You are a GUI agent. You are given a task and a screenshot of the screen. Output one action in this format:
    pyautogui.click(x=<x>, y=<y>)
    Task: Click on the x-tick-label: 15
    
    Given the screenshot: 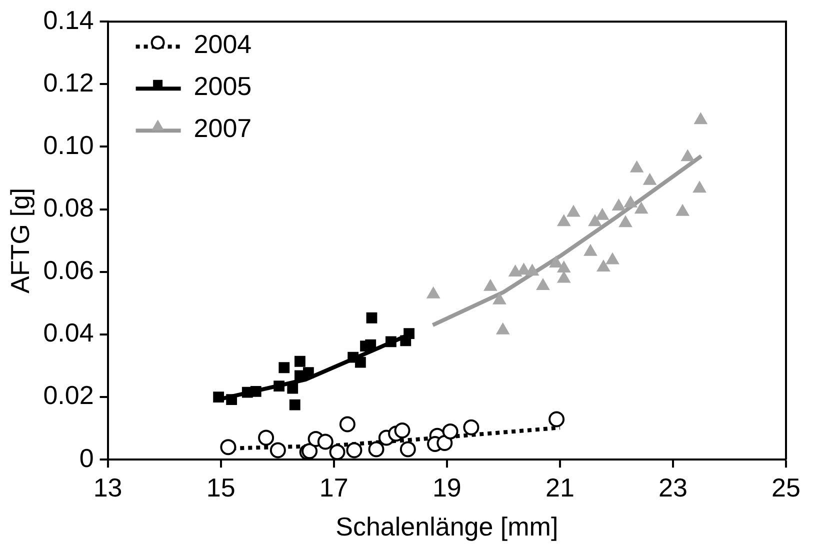 What is the action you would take?
    pyautogui.click(x=221, y=487)
    